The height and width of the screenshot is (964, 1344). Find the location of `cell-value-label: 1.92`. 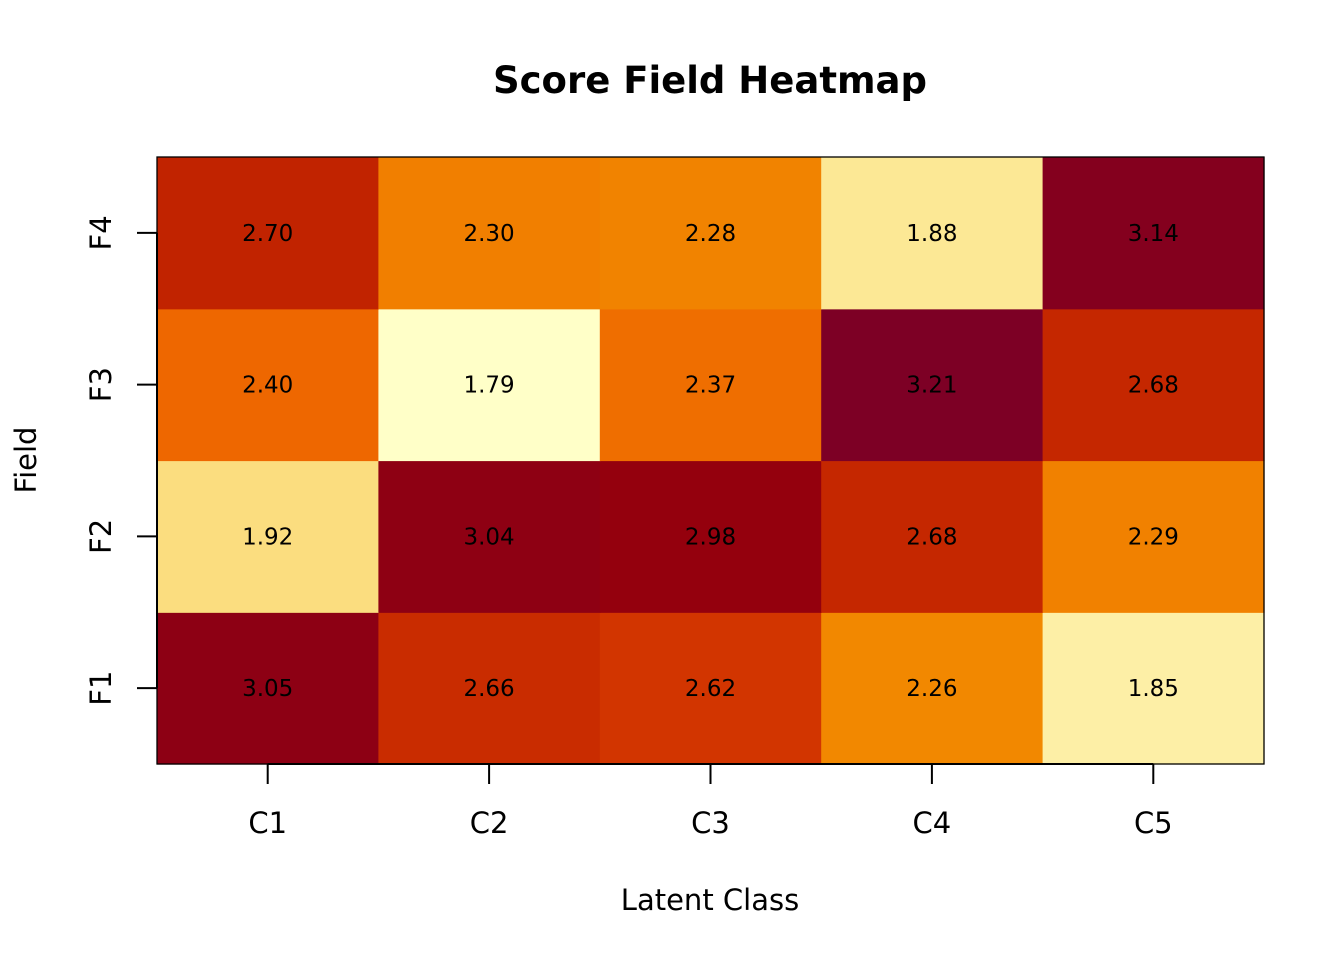

cell-value-label: 1.92 is located at coordinates (267, 537).